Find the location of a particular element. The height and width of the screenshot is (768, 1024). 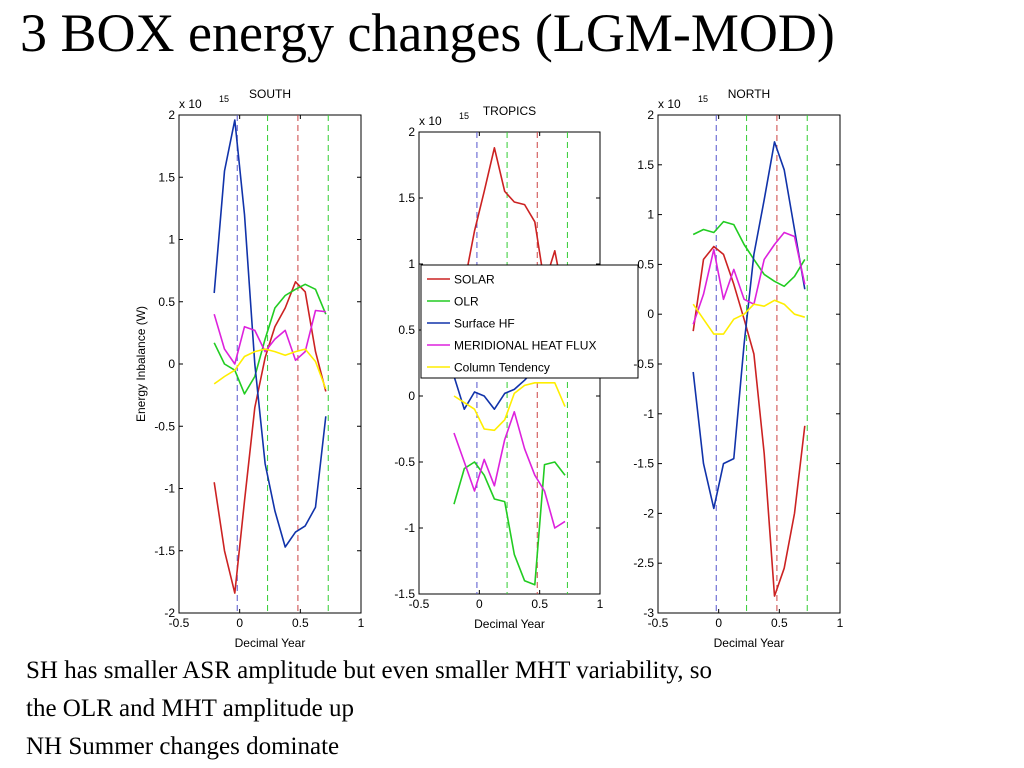

slide-title: 3 BOX energy changes (LGM-MOD) is located at coordinates (427, 33).